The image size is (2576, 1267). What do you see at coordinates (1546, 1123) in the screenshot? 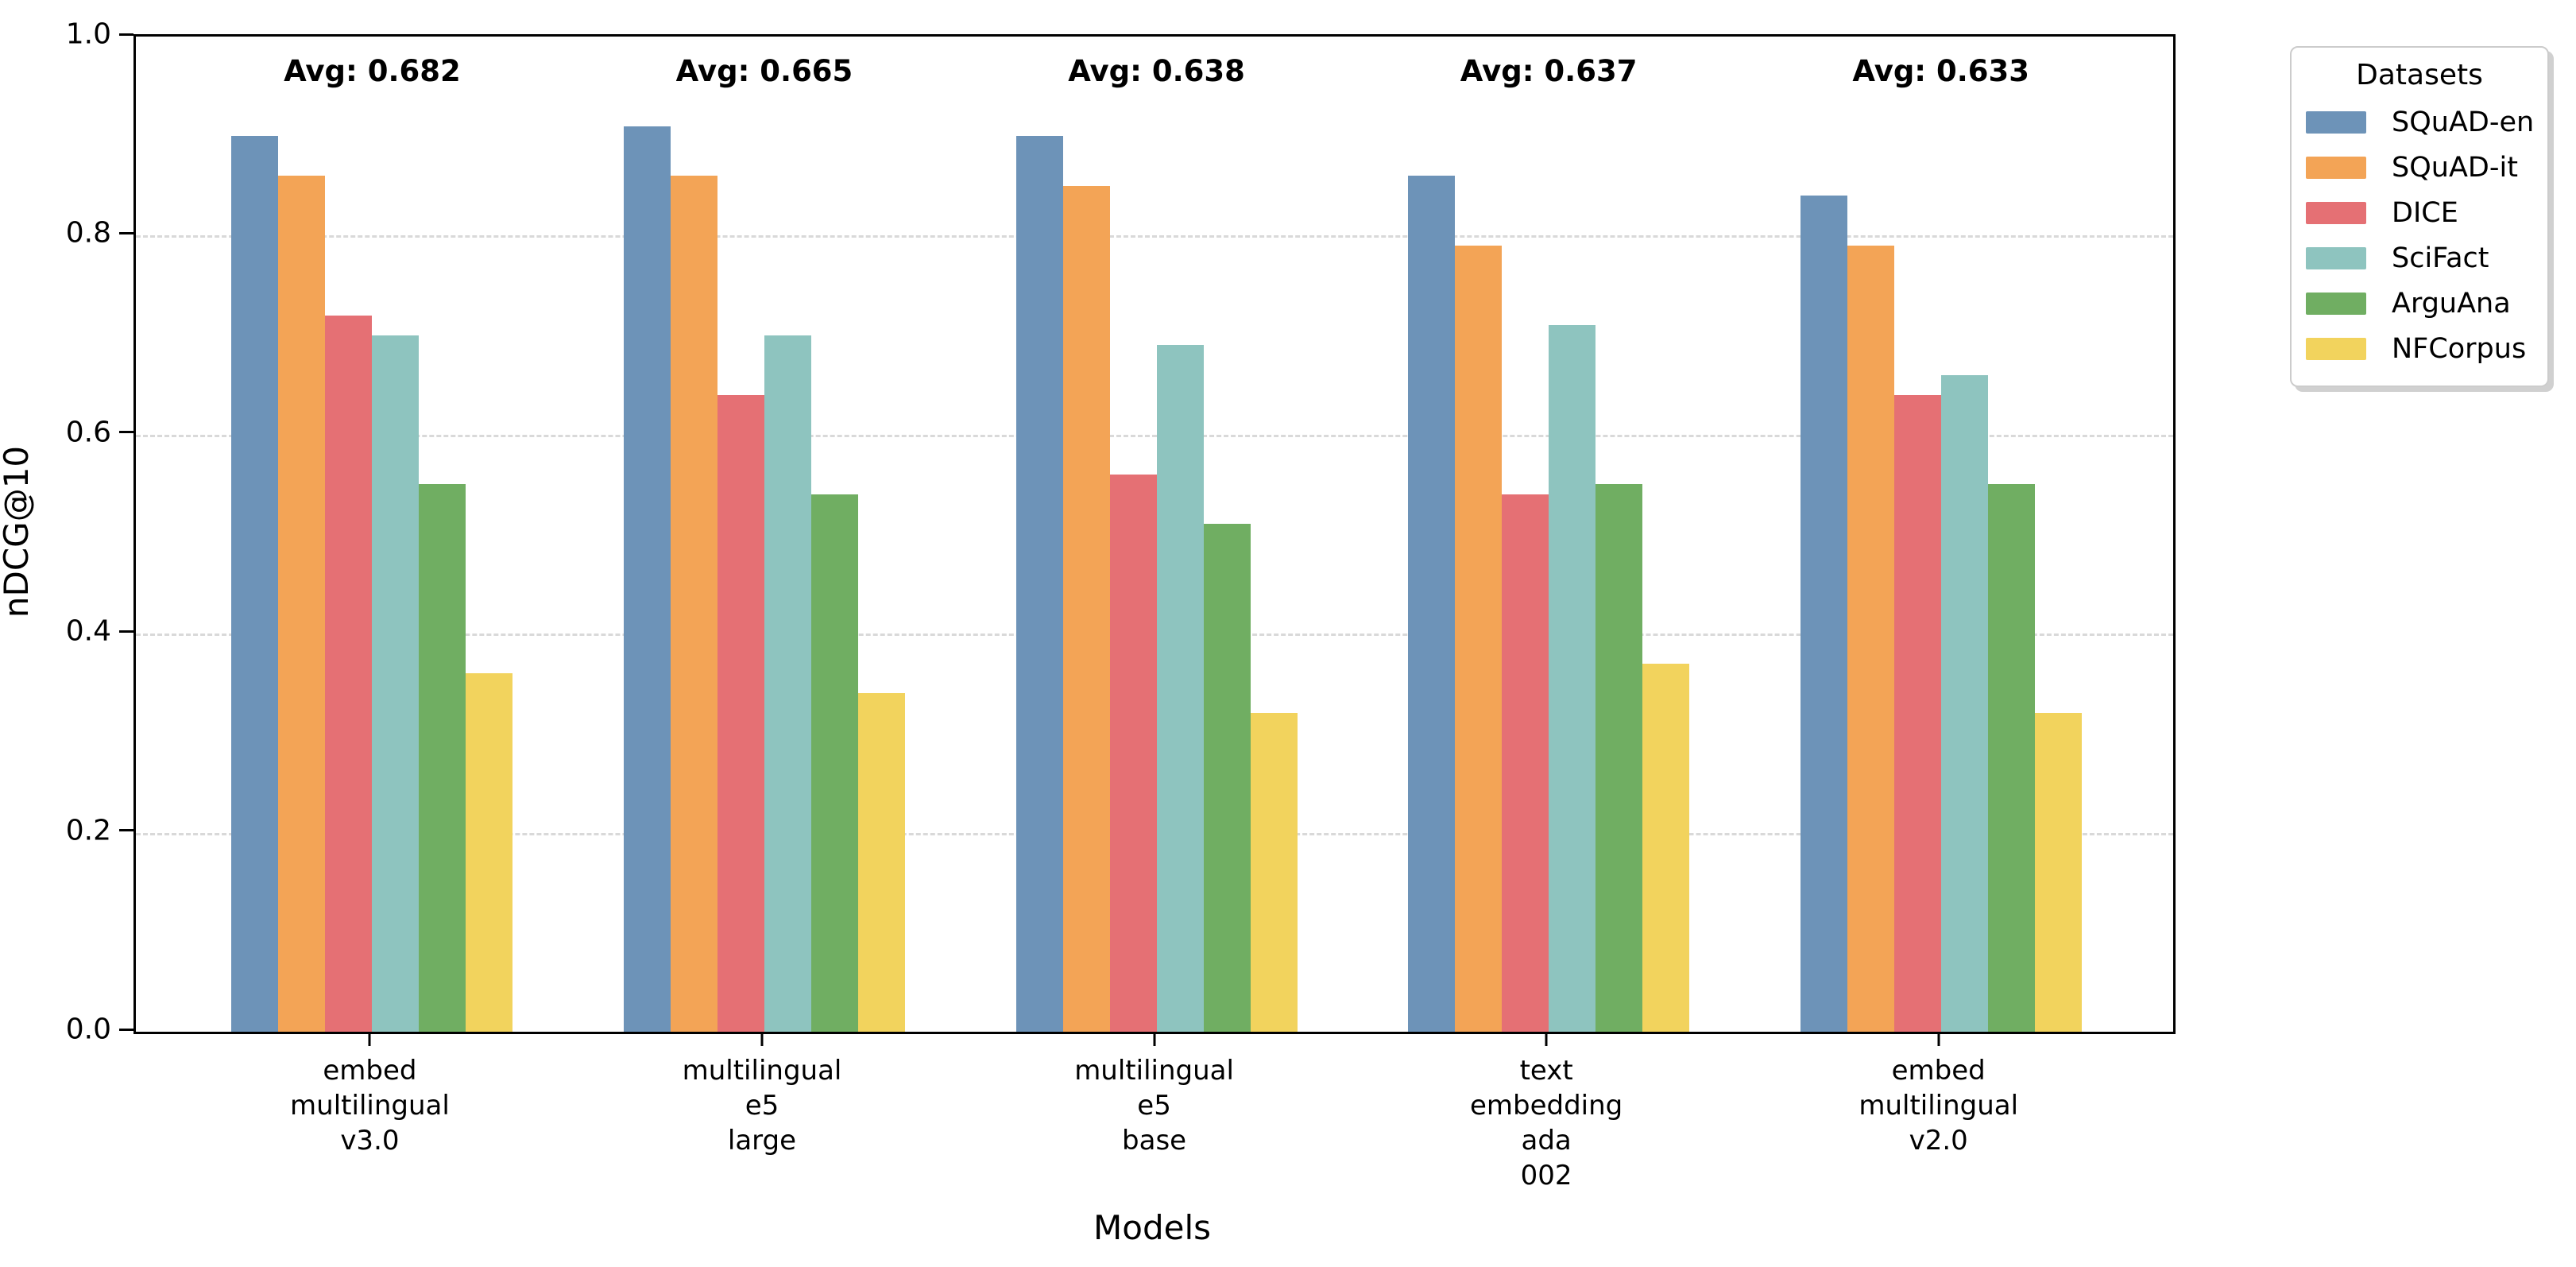
I see `x-tick-label-text-embedding-ada-002: text embedding ada 002` at bounding box center [1546, 1123].